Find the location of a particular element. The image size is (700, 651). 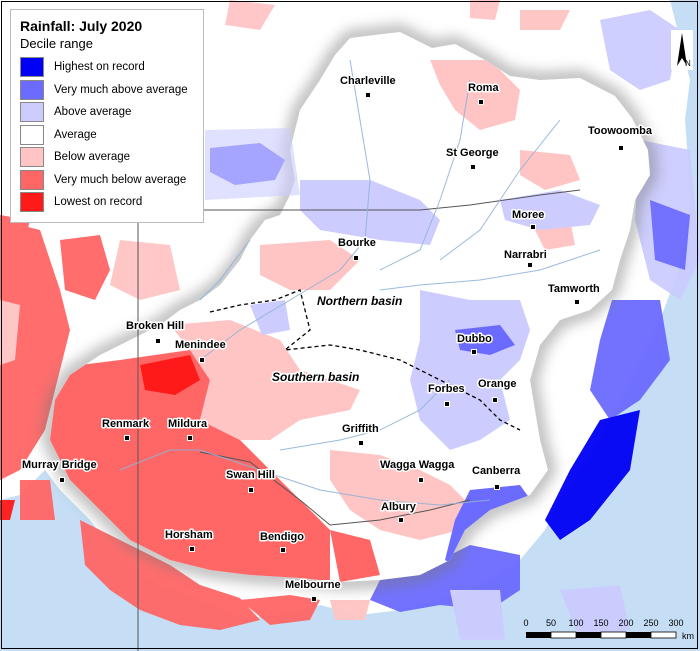

scale-tick: 100 is located at coordinates (576, 623).